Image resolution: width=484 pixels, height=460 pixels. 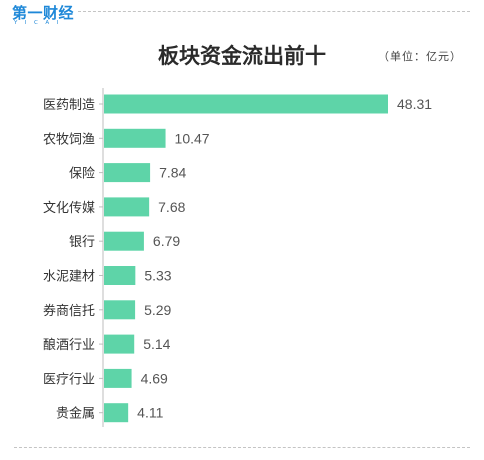 What do you see at coordinates (69, 379) in the screenshot?
I see `category-label: 医疗行业` at bounding box center [69, 379].